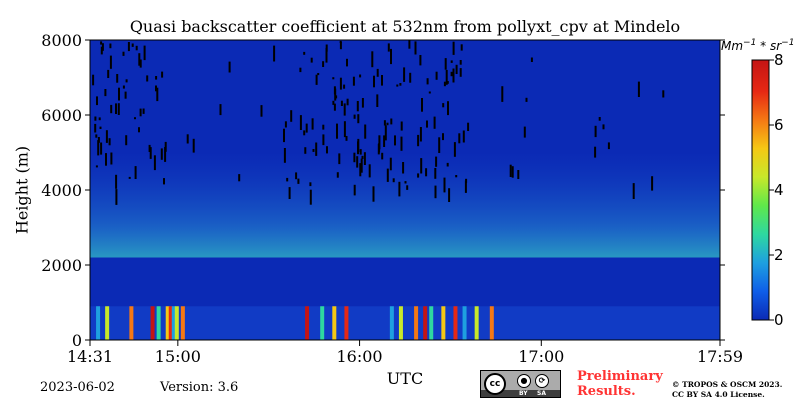  I want to click on cc-icon: cc, so click(495, 384).